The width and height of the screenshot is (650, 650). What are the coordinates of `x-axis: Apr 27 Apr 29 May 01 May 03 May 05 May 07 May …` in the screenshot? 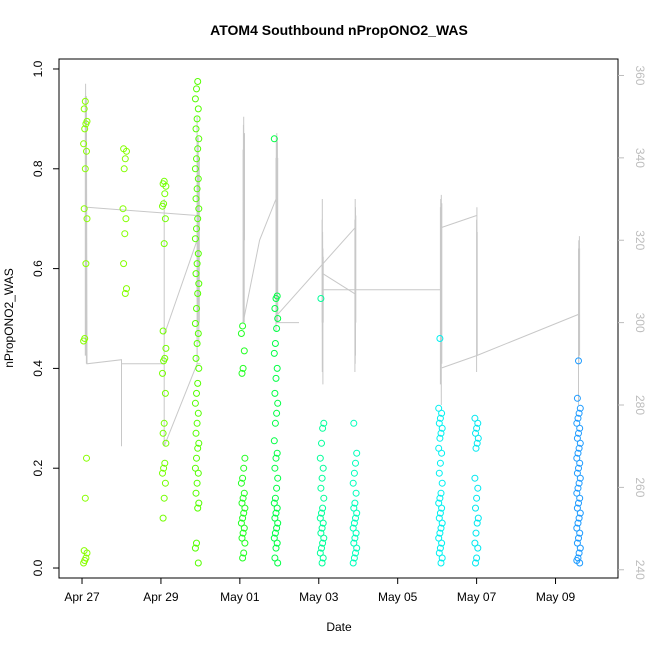 It's located at (320, 590).